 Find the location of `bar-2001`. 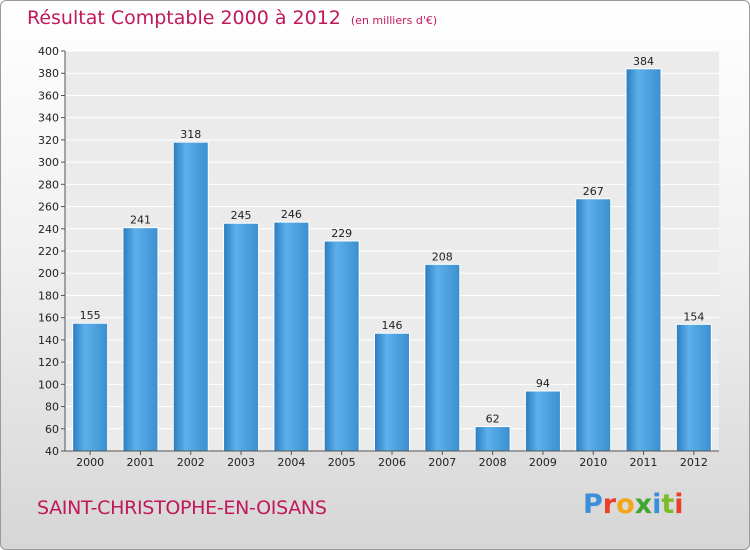

bar-2001 is located at coordinates (140, 339).